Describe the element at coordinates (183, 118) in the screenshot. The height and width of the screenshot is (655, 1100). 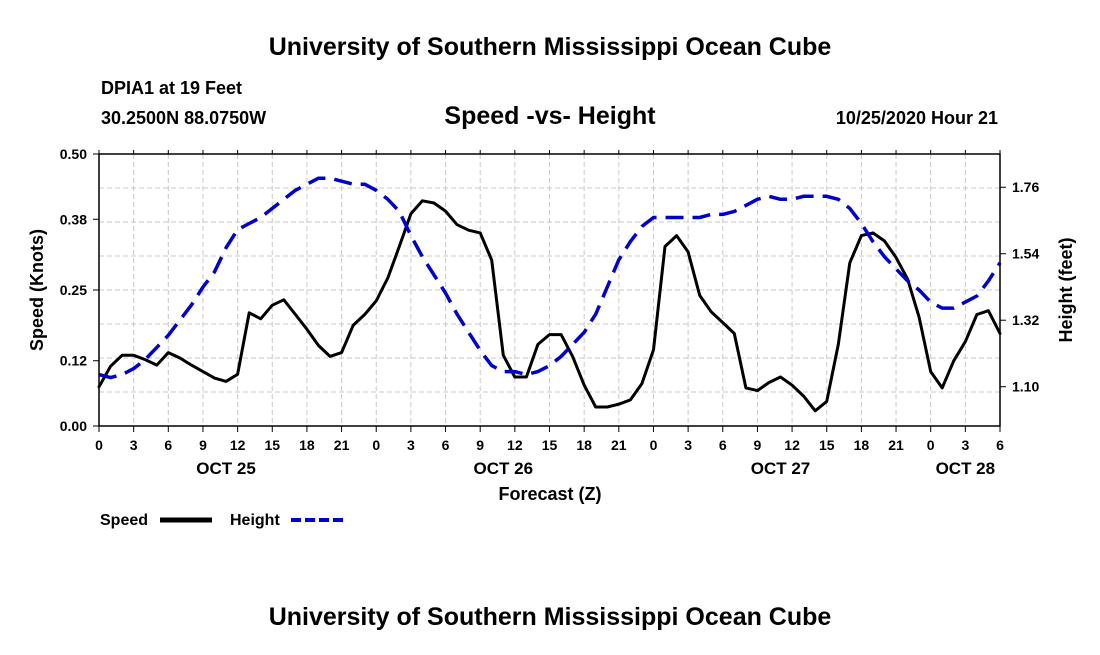
I see `location-label: 30.2500N 88.0750W` at that location.